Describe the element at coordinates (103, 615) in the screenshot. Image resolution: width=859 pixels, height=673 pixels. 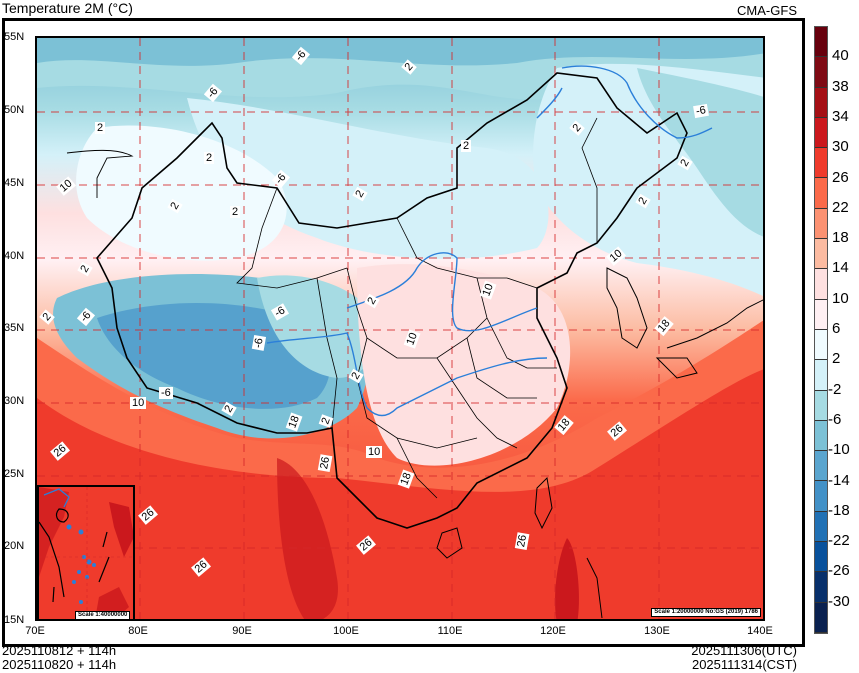
I see `inset-scale-label: Scale 1:40000000` at that location.